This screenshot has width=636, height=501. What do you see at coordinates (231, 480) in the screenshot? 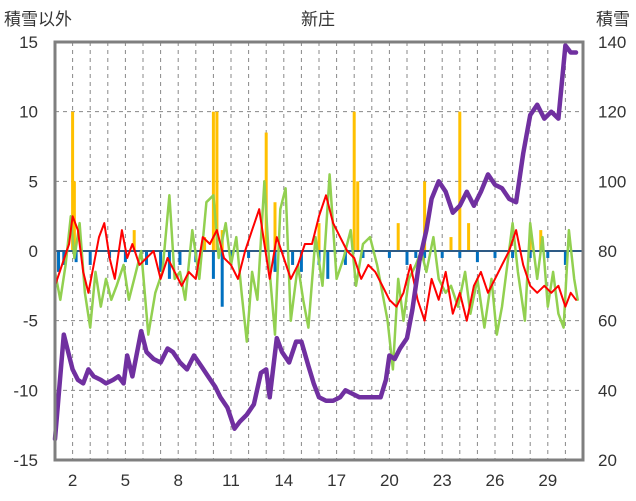
I see `x-tick-label: 11` at bounding box center [231, 480].